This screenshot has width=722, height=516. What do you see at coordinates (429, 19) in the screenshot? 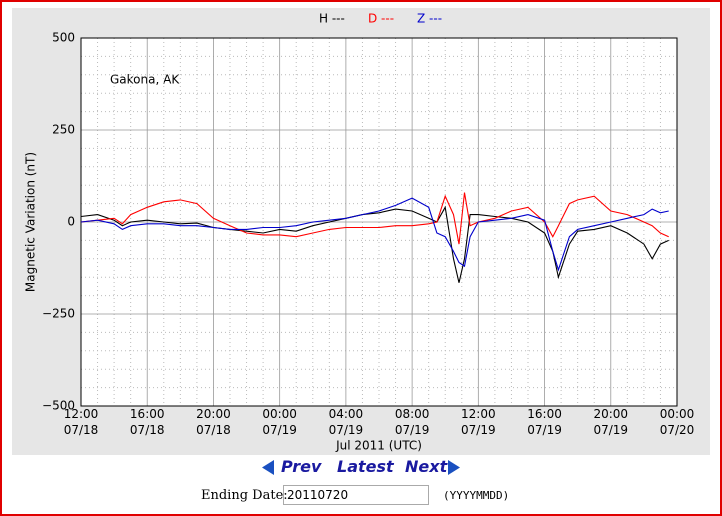
I see `legend-entry: Z ---` at bounding box center [429, 19].